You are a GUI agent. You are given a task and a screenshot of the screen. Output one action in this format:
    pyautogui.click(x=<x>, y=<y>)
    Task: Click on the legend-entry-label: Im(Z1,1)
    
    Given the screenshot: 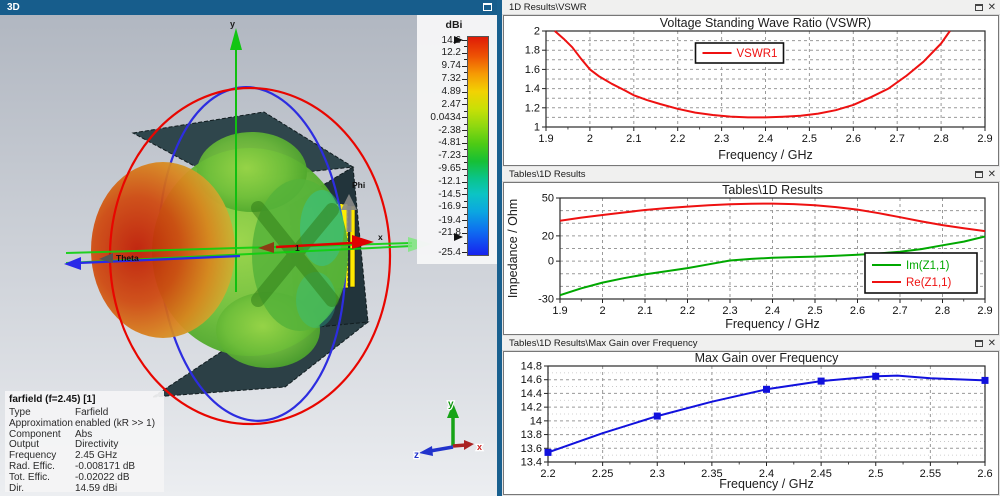 What is the action you would take?
    pyautogui.click(x=928, y=266)
    